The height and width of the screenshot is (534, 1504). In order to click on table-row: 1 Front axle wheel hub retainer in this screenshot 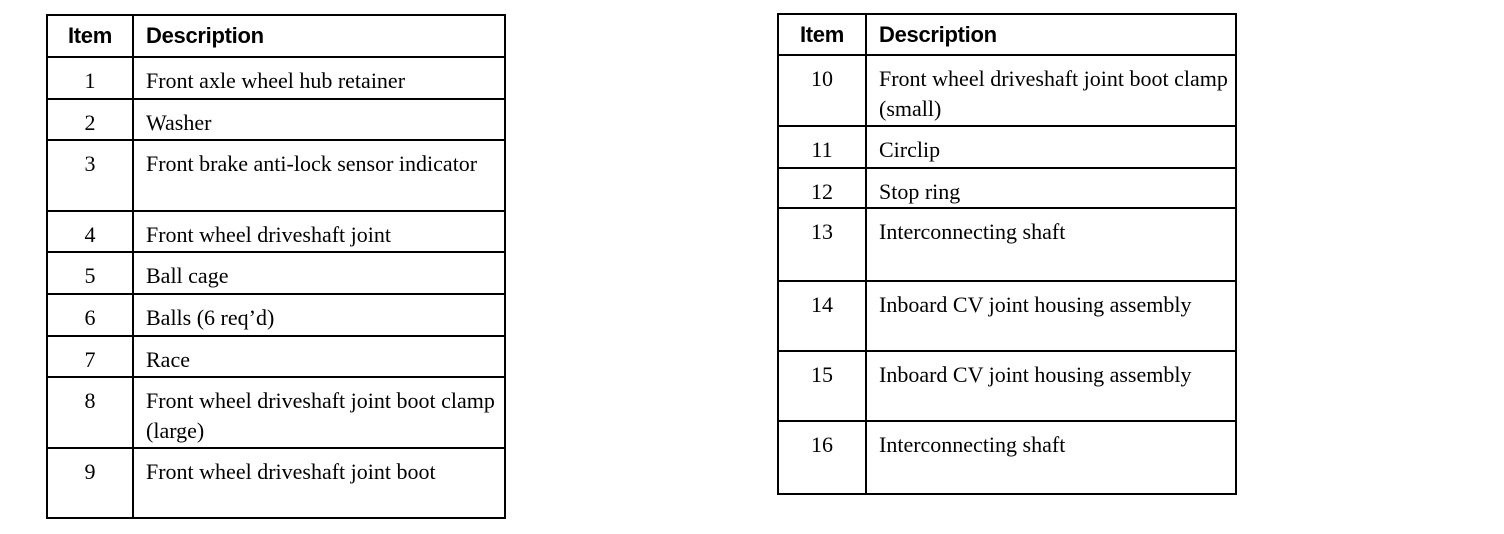, I will do `click(276, 78)`.